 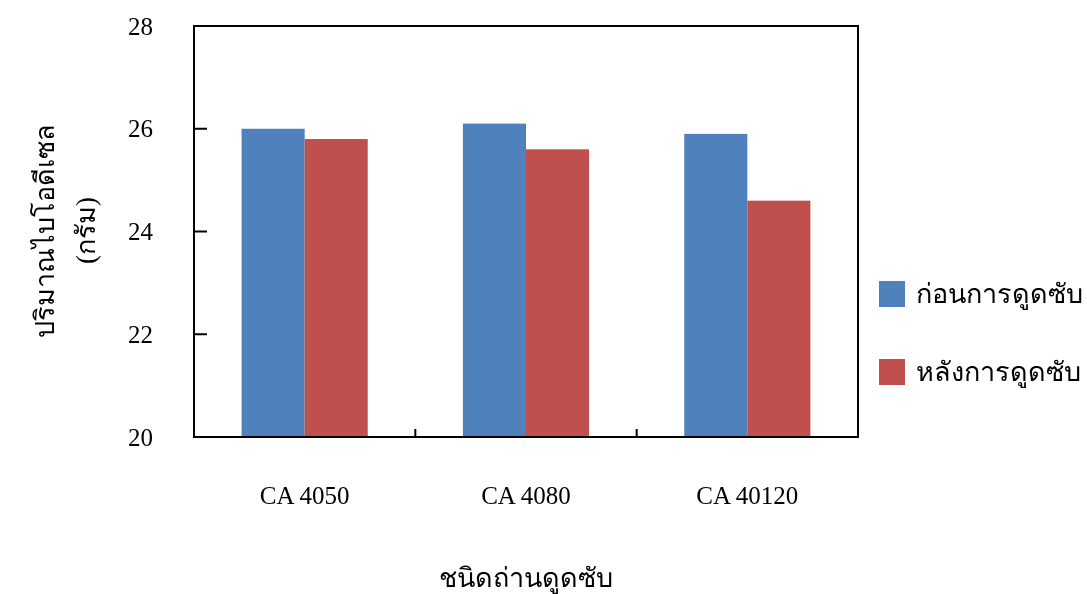 What do you see at coordinates (304, 495) in the screenshot?
I see `x-tick-label: CA 4050` at bounding box center [304, 495].